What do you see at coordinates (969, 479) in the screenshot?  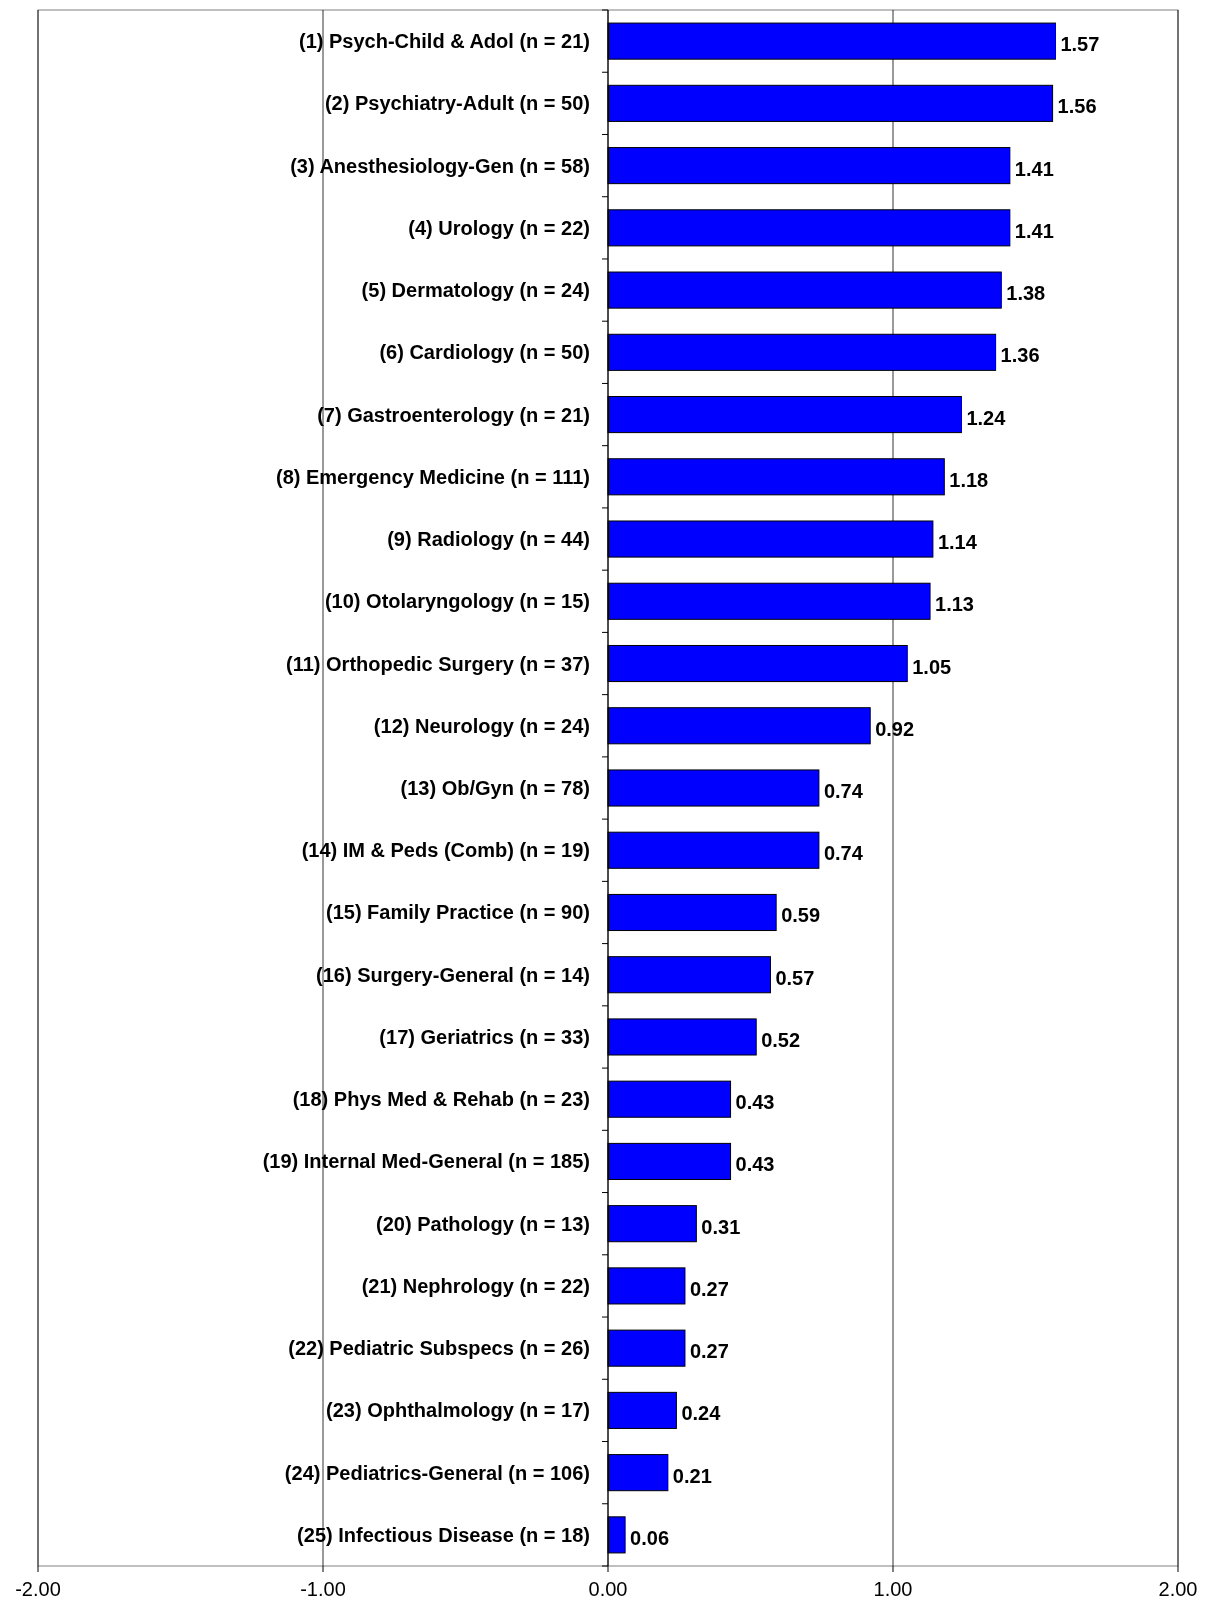 I see `data-label: 1.18` at bounding box center [969, 479].